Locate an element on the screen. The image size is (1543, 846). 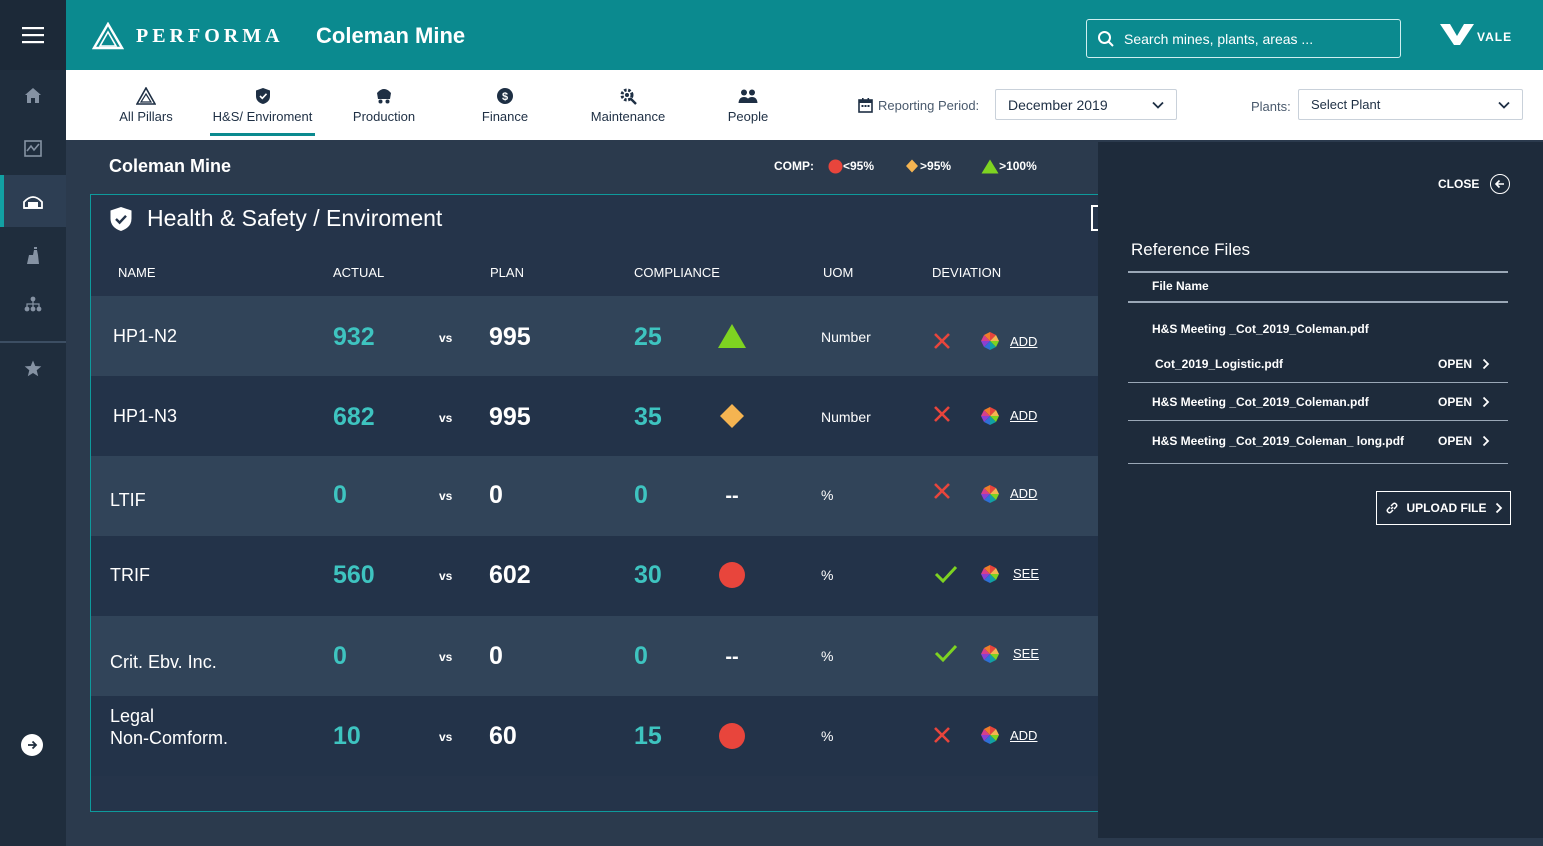
panel-divider is located at coordinates (1318, 272).